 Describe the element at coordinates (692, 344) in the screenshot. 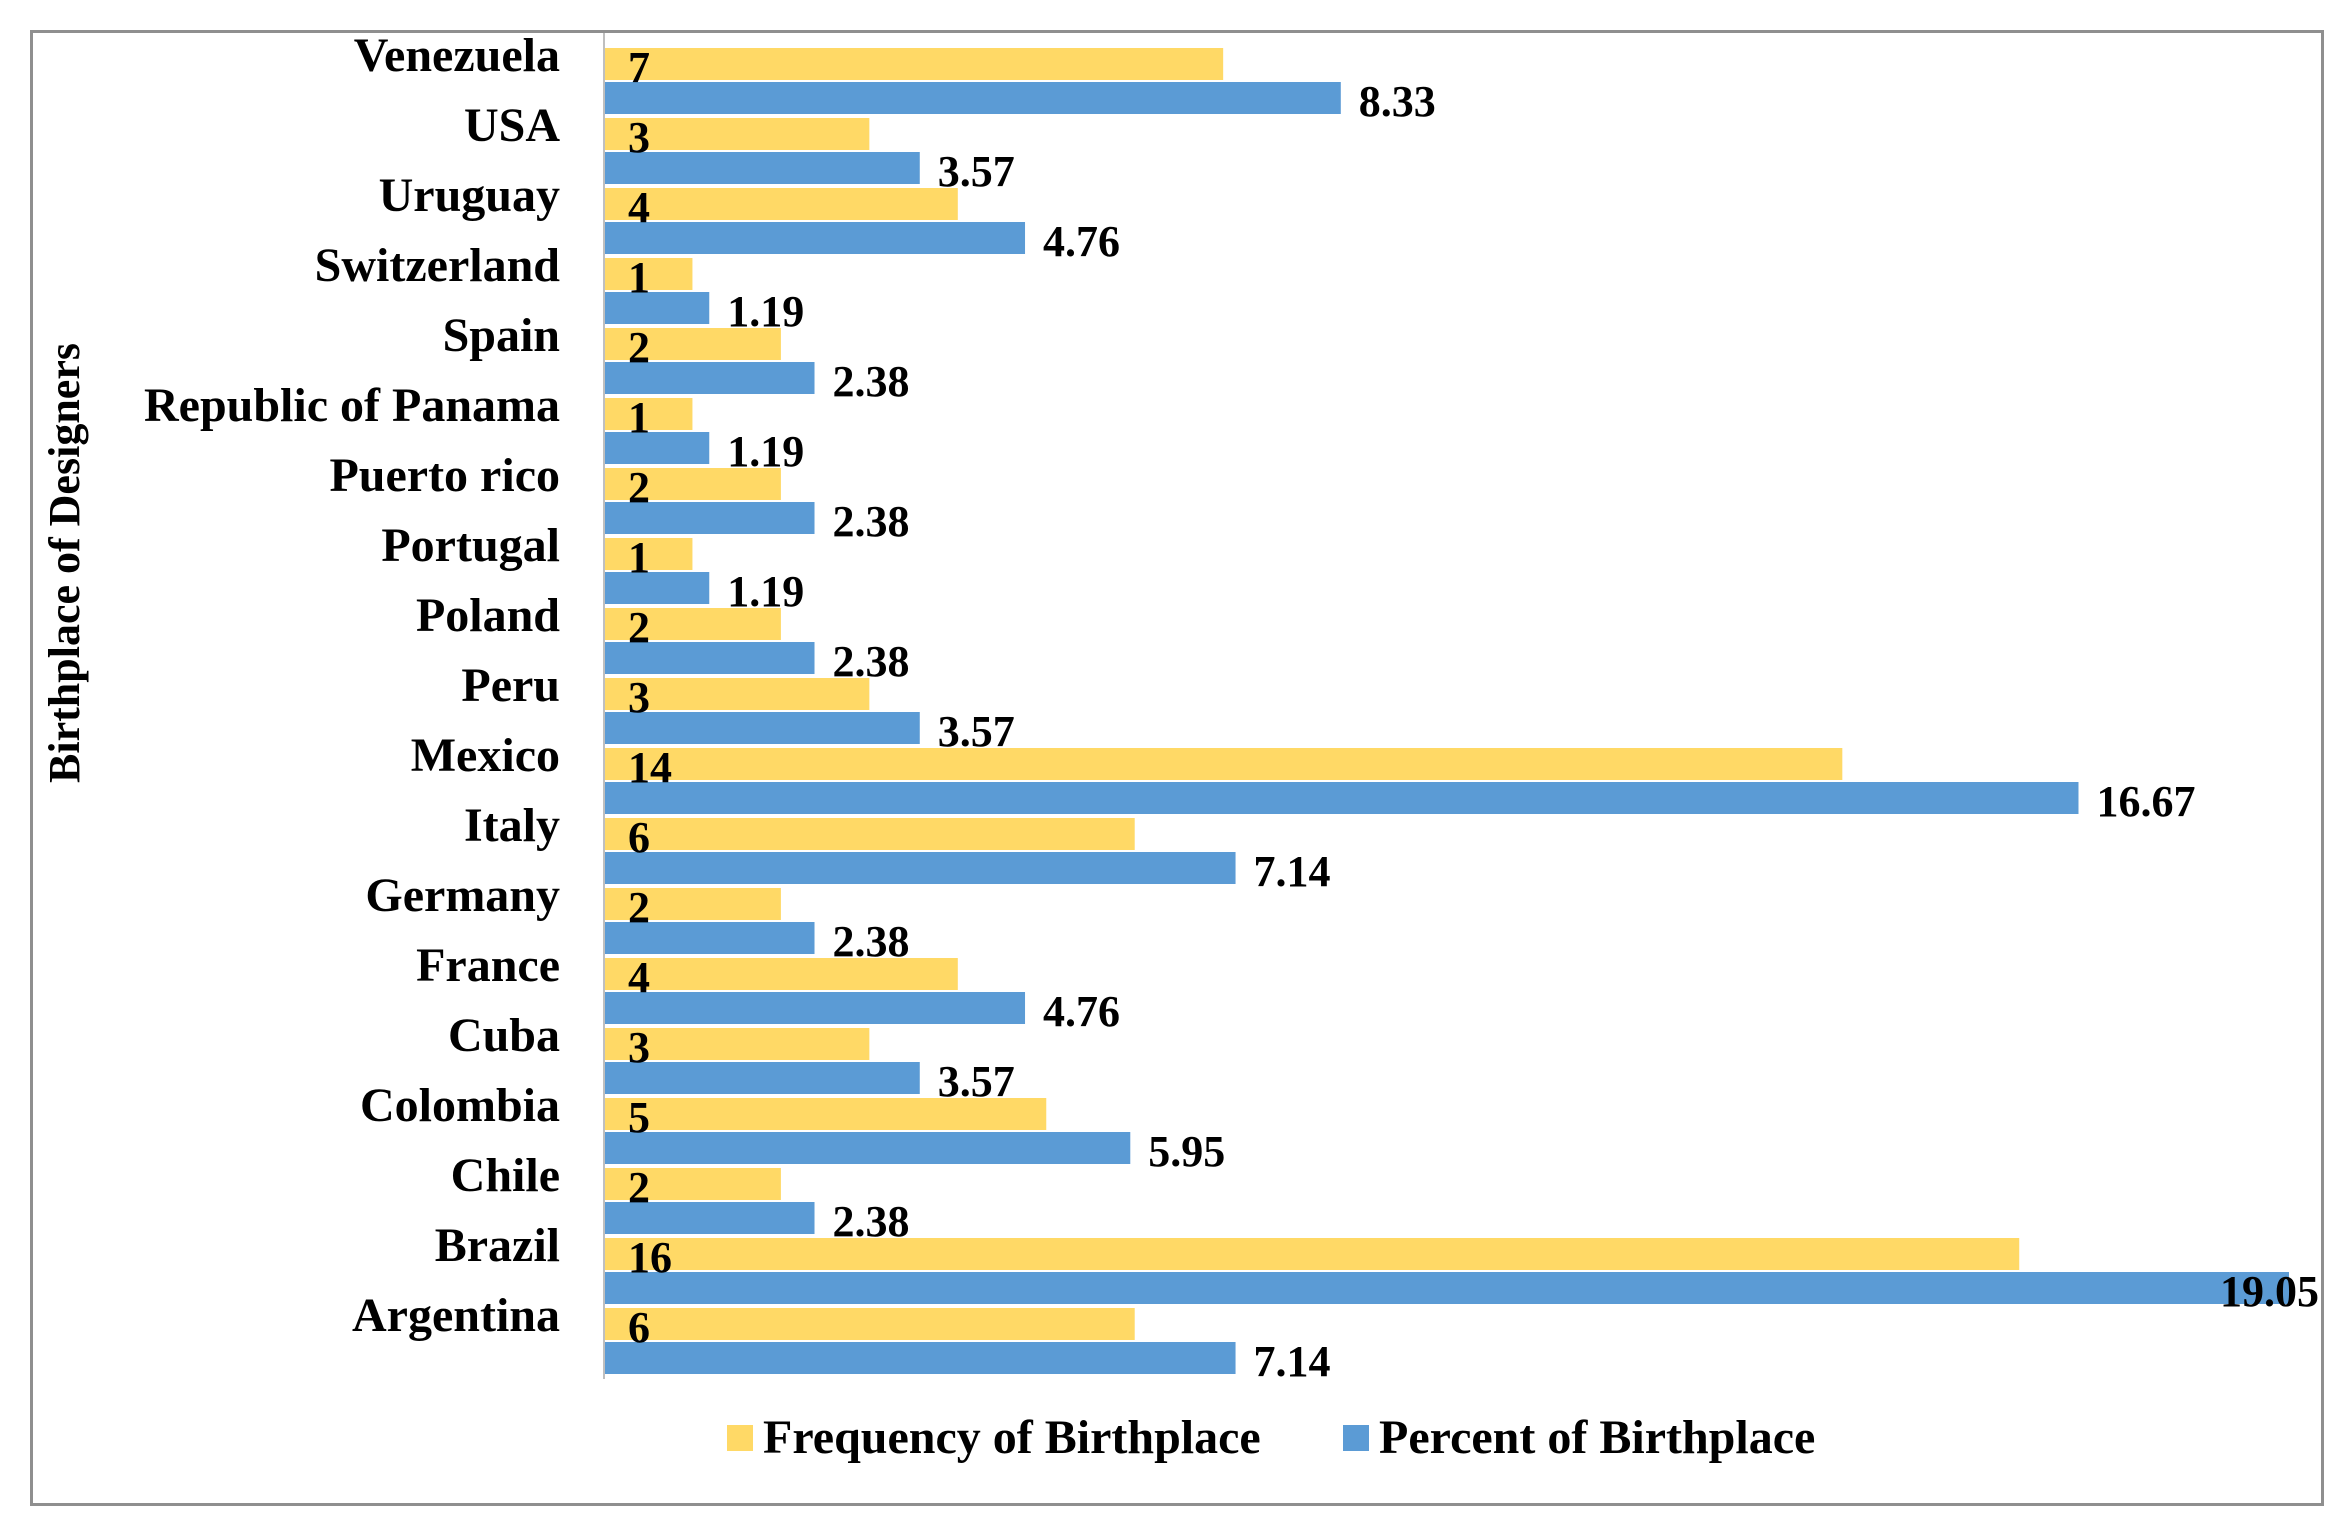

I see `frequency-bar-spain` at that location.